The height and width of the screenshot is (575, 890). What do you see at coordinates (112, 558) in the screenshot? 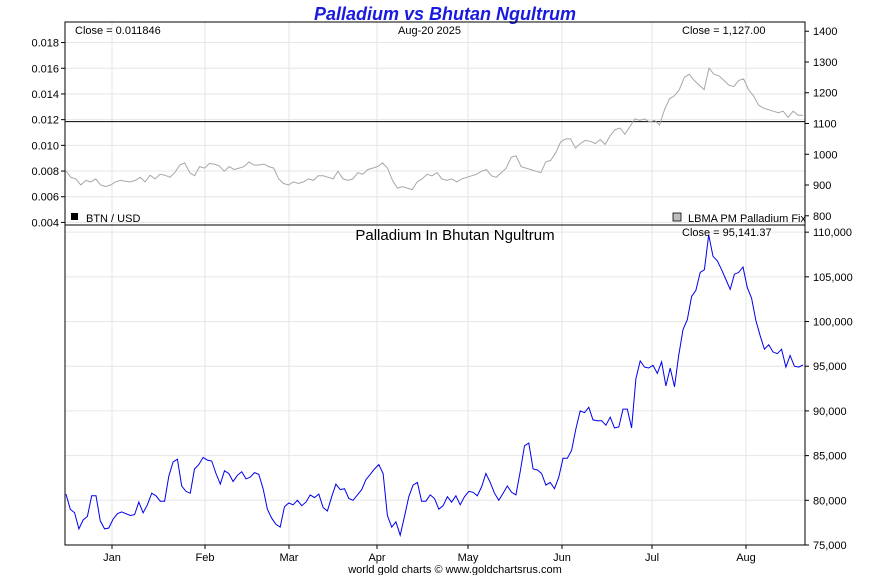
I see `x-tick-label: Jan` at bounding box center [112, 558].